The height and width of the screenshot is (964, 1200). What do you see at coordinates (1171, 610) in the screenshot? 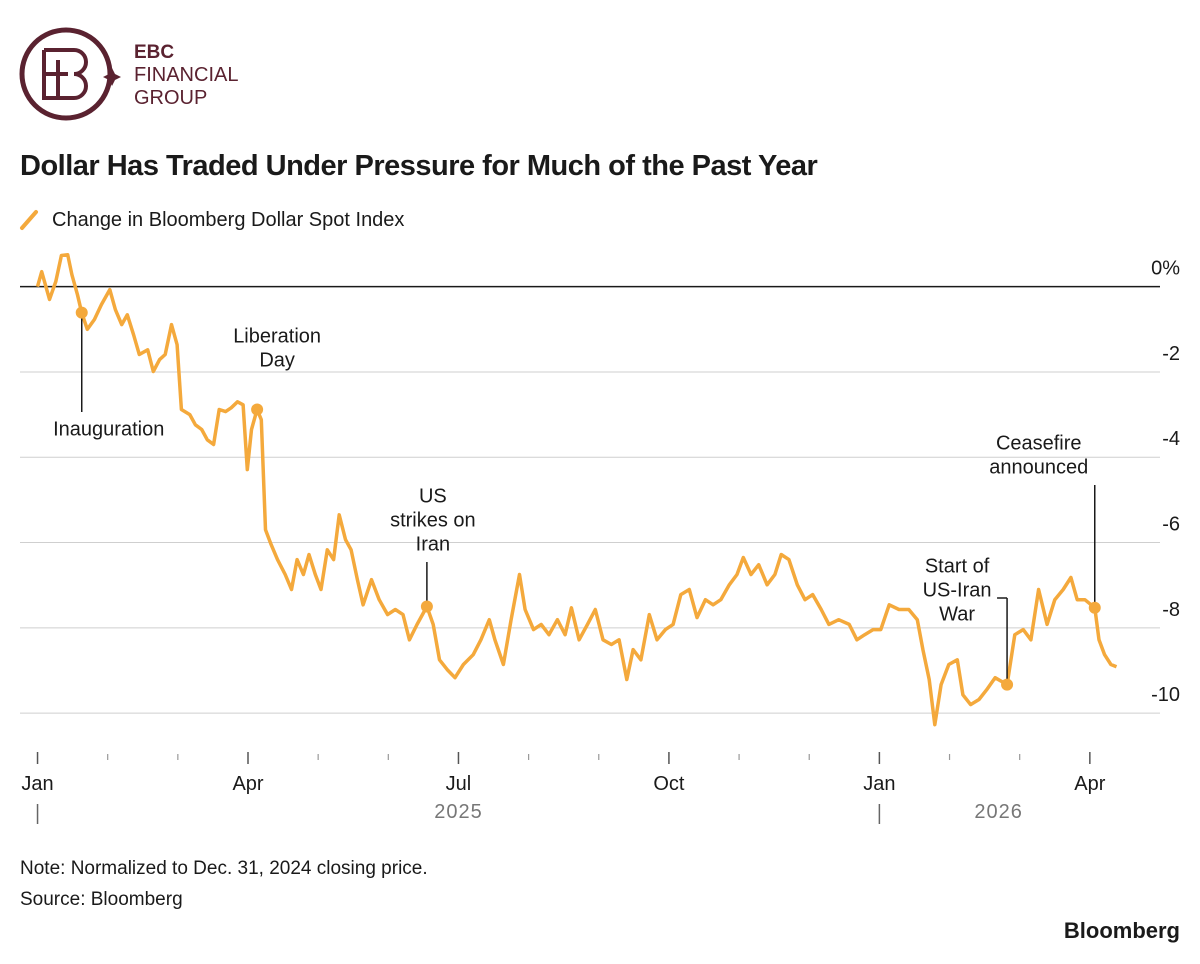
I see `y-tick-label: -8` at bounding box center [1171, 610].